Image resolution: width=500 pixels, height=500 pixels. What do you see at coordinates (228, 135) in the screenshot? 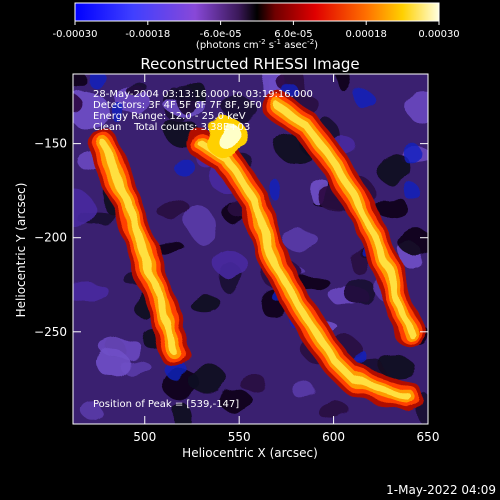
I see `peak-center` at bounding box center [228, 135].